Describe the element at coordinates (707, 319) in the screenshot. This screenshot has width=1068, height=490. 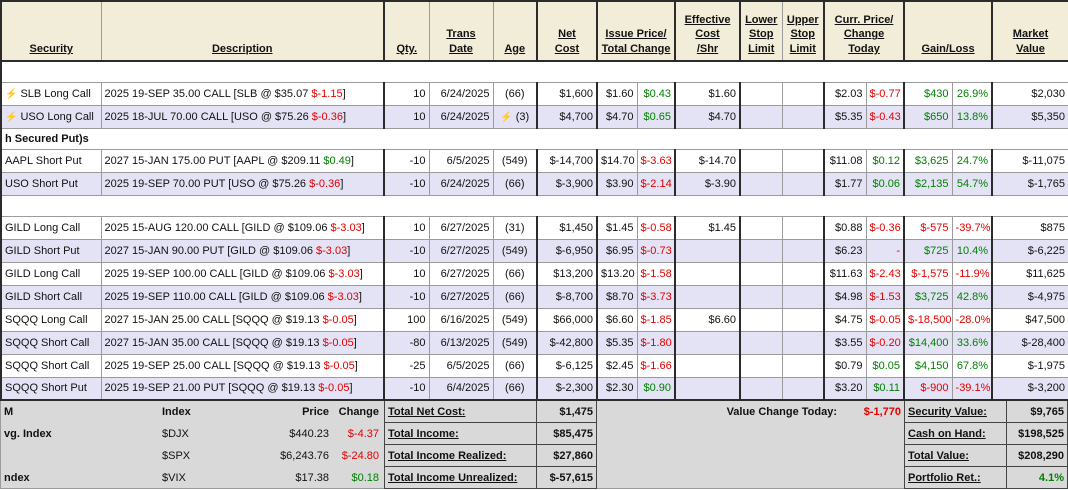
I see `cell-effective-cost: $6.60` at that location.